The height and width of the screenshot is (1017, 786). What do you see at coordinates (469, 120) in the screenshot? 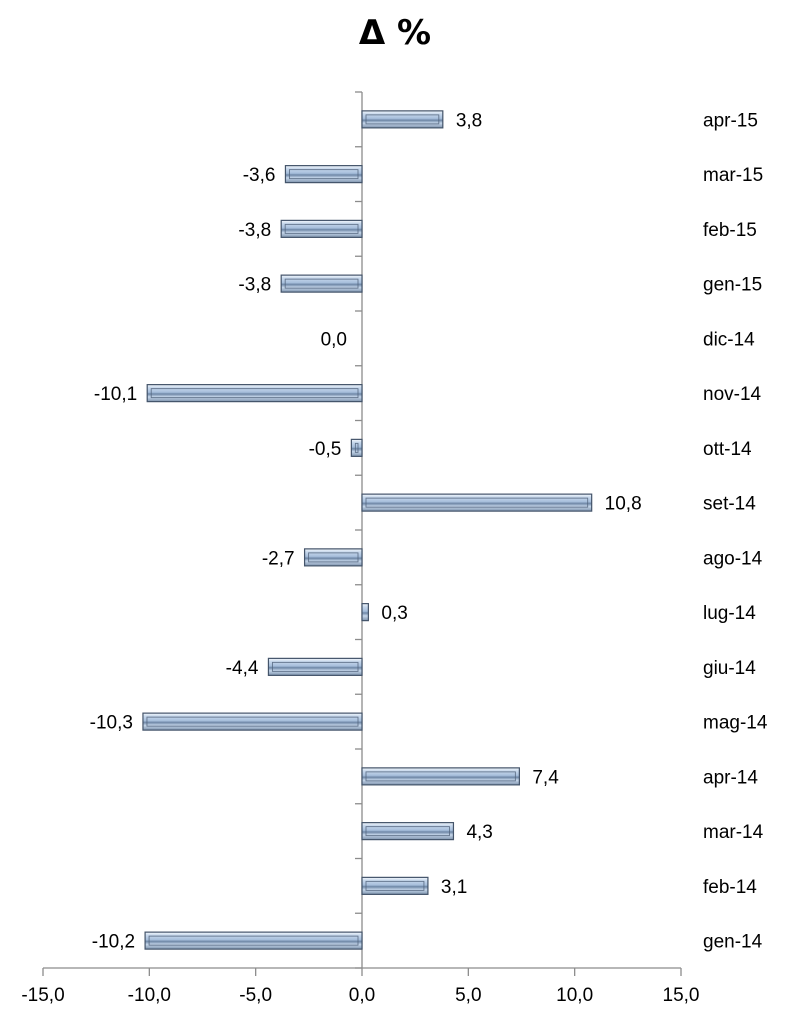
I see `data-label: 3,8` at bounding box center [469, 120].